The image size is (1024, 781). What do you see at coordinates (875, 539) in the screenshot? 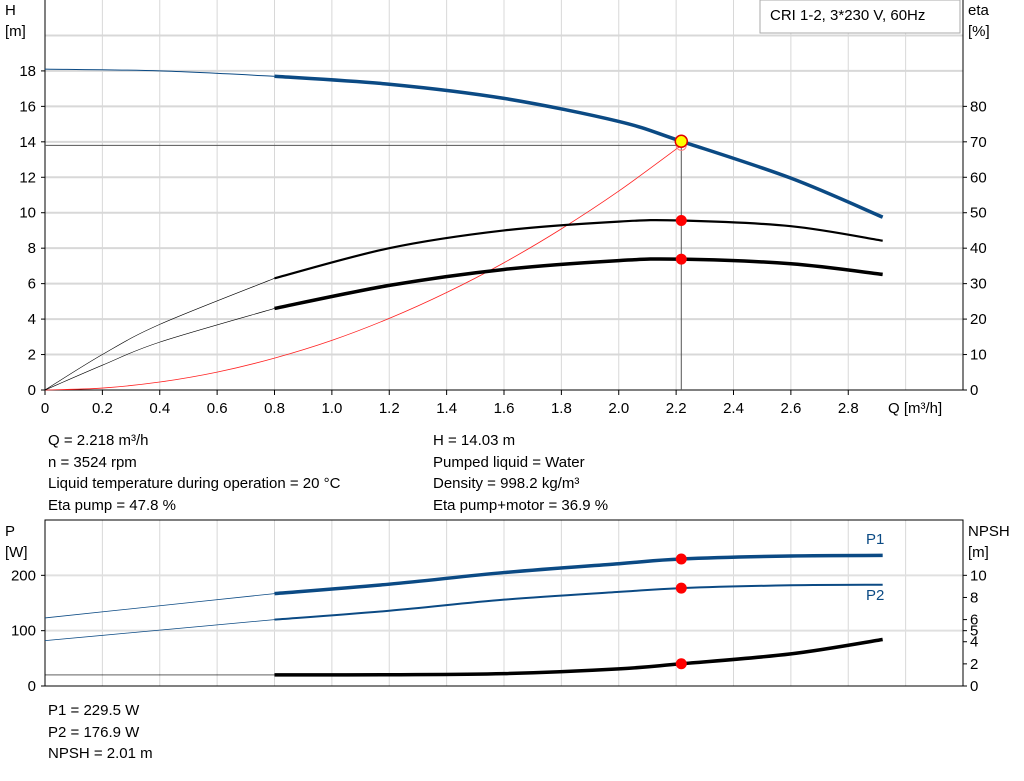
I see `legend-p1: P1` at bounding box center [875, 539].